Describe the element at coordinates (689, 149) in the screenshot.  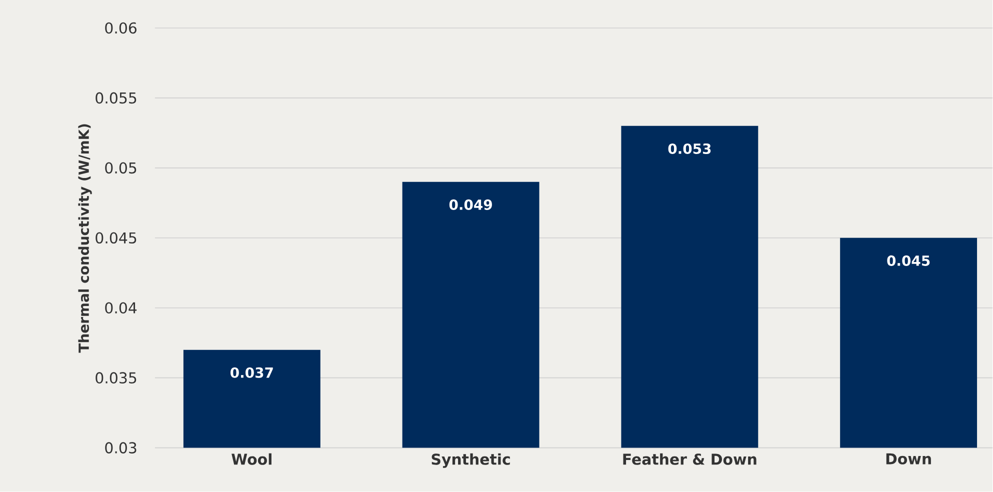
I see `data-label: 0.053` at that location.